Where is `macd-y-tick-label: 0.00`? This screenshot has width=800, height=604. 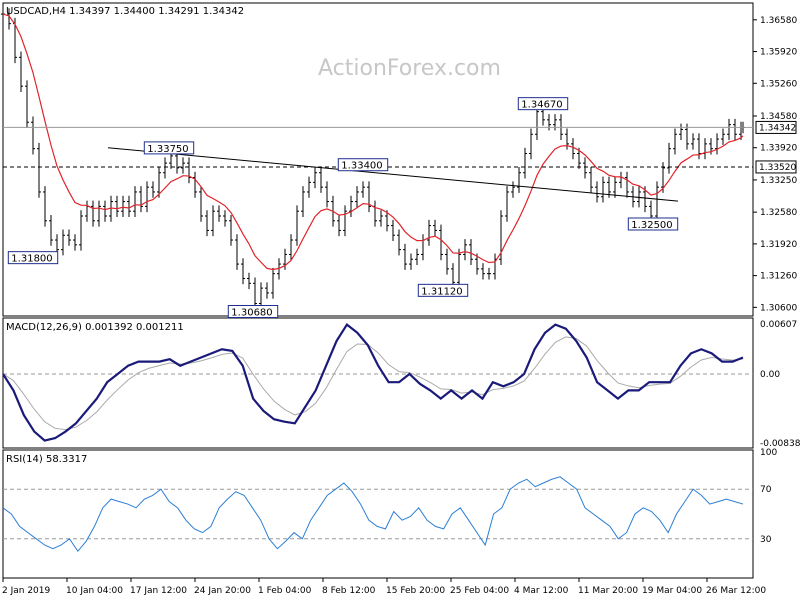
macd-y-tick-label: 0.00 is located at coordinates (770, 375).